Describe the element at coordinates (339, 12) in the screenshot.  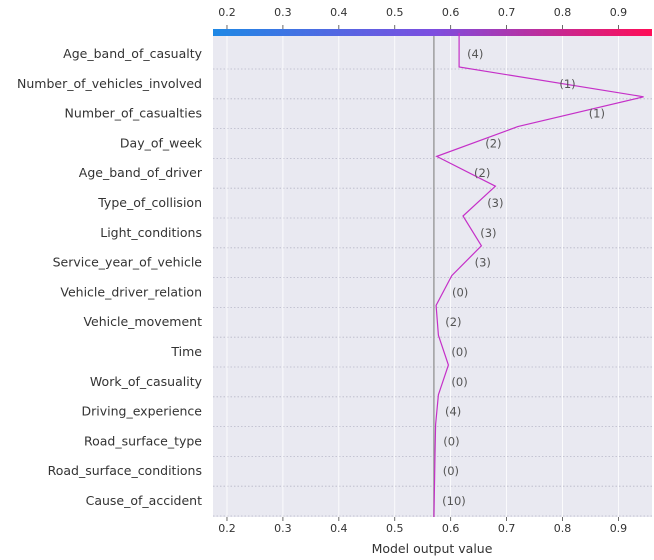
I see `top-tick-label: 0.4` at that location.